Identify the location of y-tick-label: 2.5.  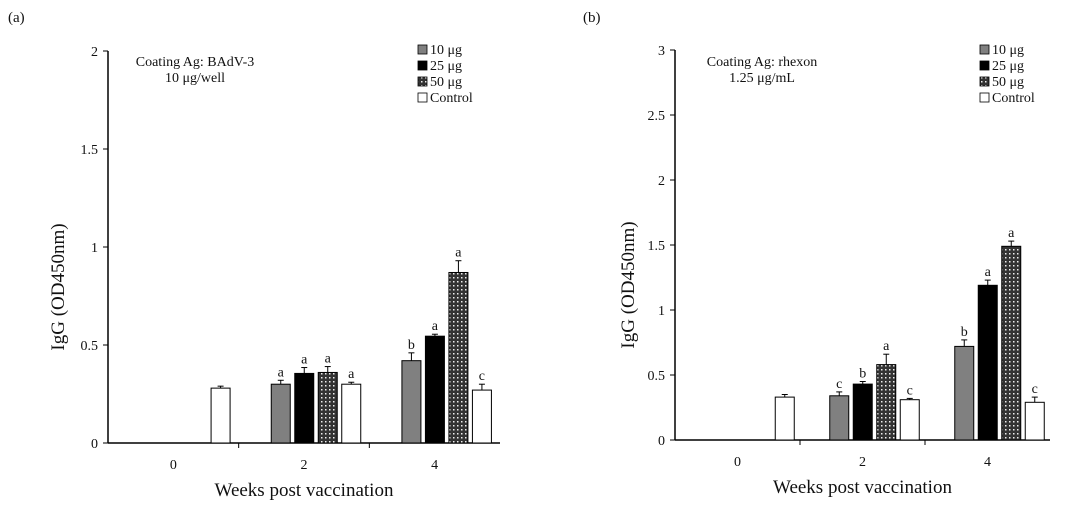
(657, 116).